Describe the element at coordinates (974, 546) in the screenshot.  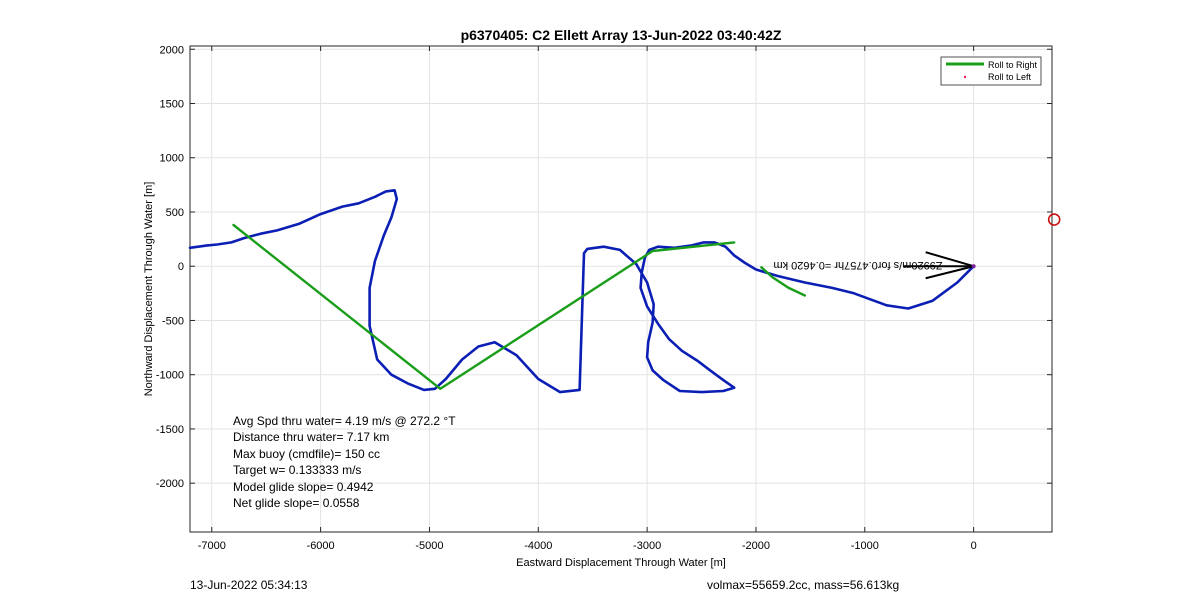
I see `x-tick-label: 0` at that location.